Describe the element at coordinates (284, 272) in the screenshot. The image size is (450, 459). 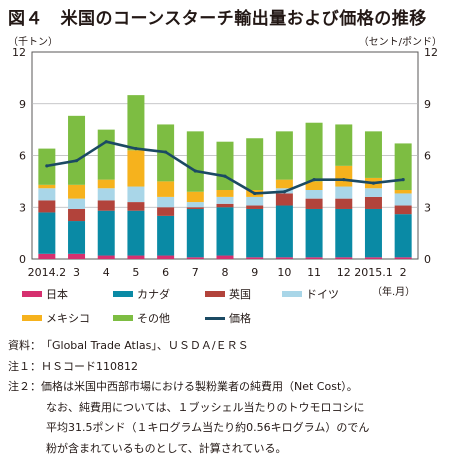
I see `x-tick-label: 10` at that location.